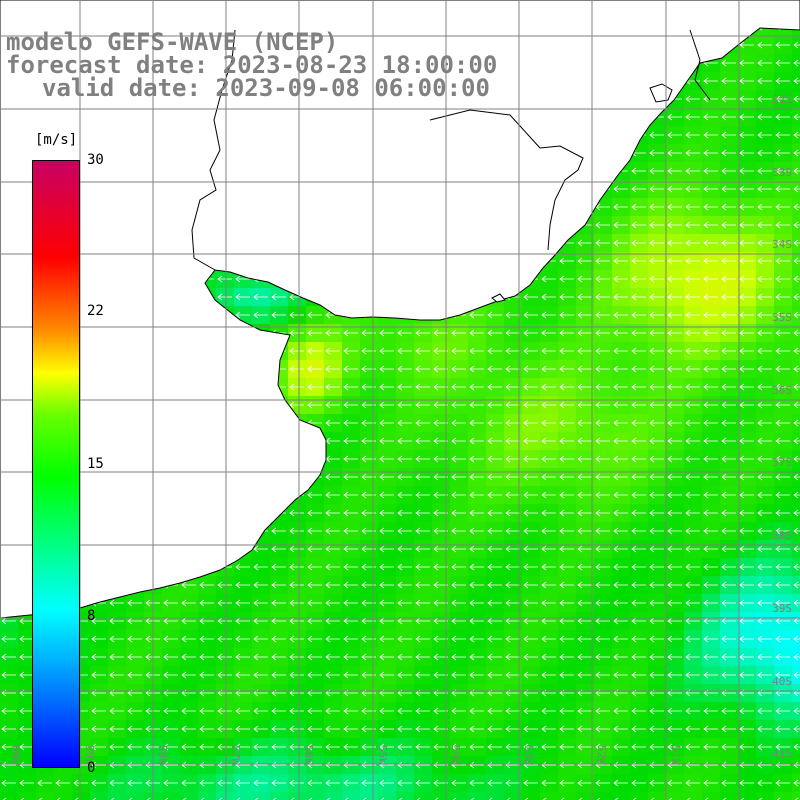 Image resolution: width=800 pixels, height=800 pixels. Describe the element at coordinates (95, 160) in the screenshot. I see `colorbar-tick: 30` at that location.